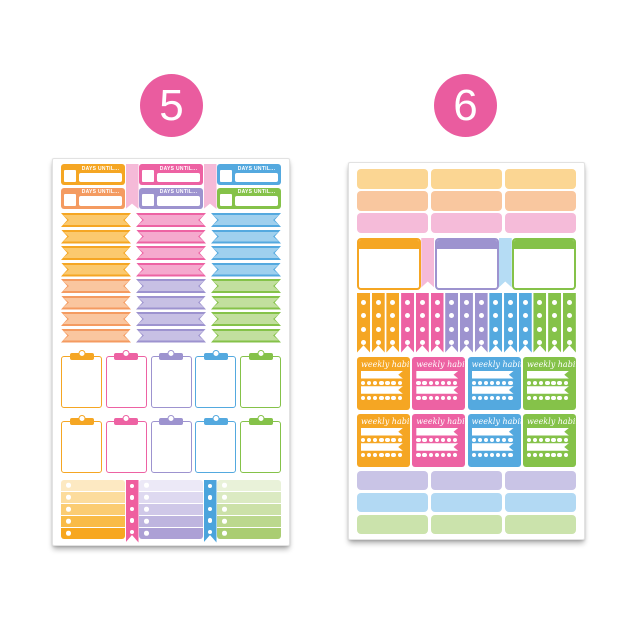 The width and height of the screenshot is (640, 640). I want to click on header-bar, so click(466, 244).